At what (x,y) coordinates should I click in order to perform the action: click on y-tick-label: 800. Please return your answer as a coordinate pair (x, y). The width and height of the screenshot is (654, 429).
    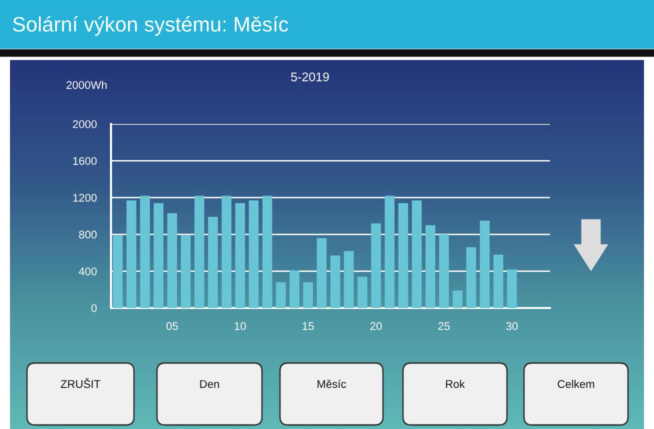
    Looking at the image, I should click on (88, 234).